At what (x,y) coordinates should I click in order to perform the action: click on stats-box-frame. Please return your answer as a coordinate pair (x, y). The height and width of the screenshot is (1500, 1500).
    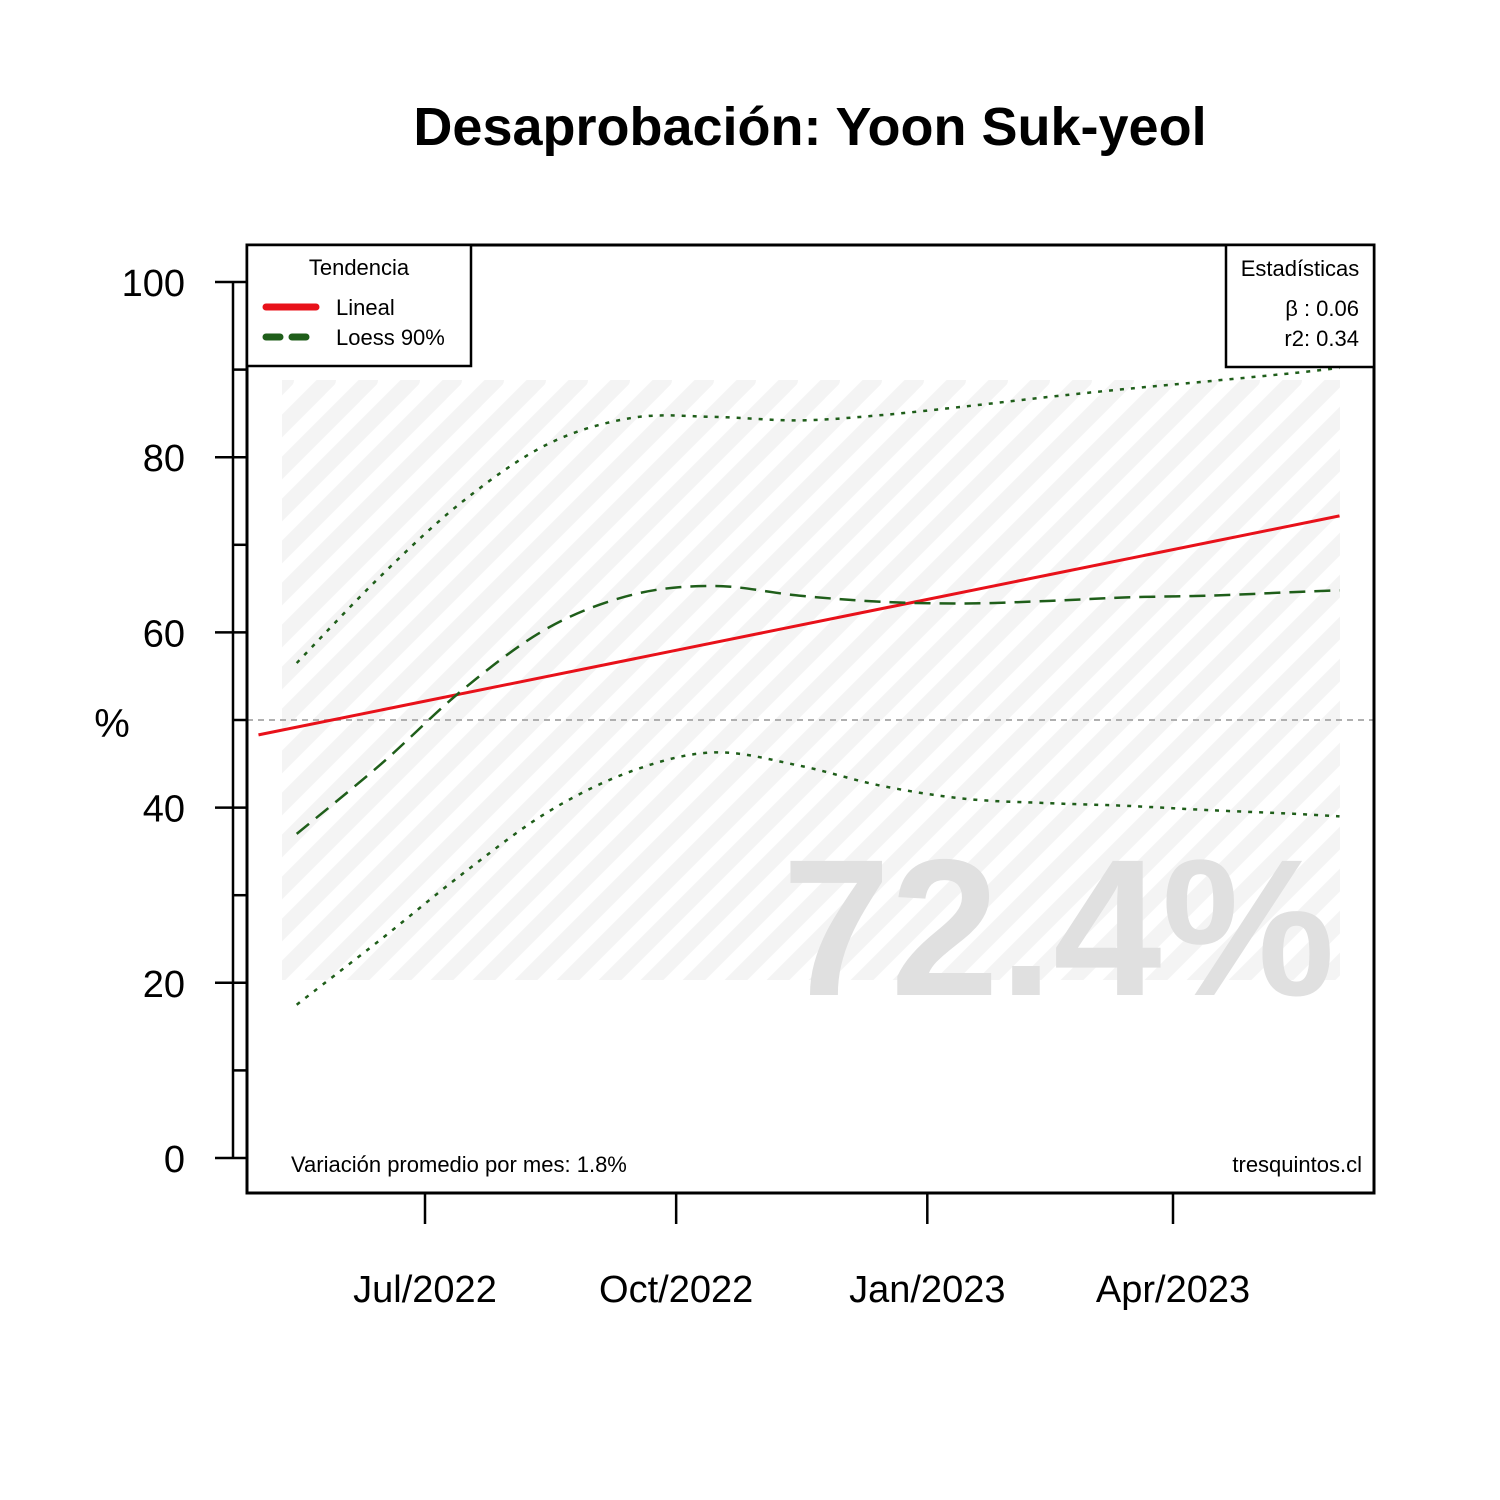
    Looking at the image, I should click on (1300, 306).